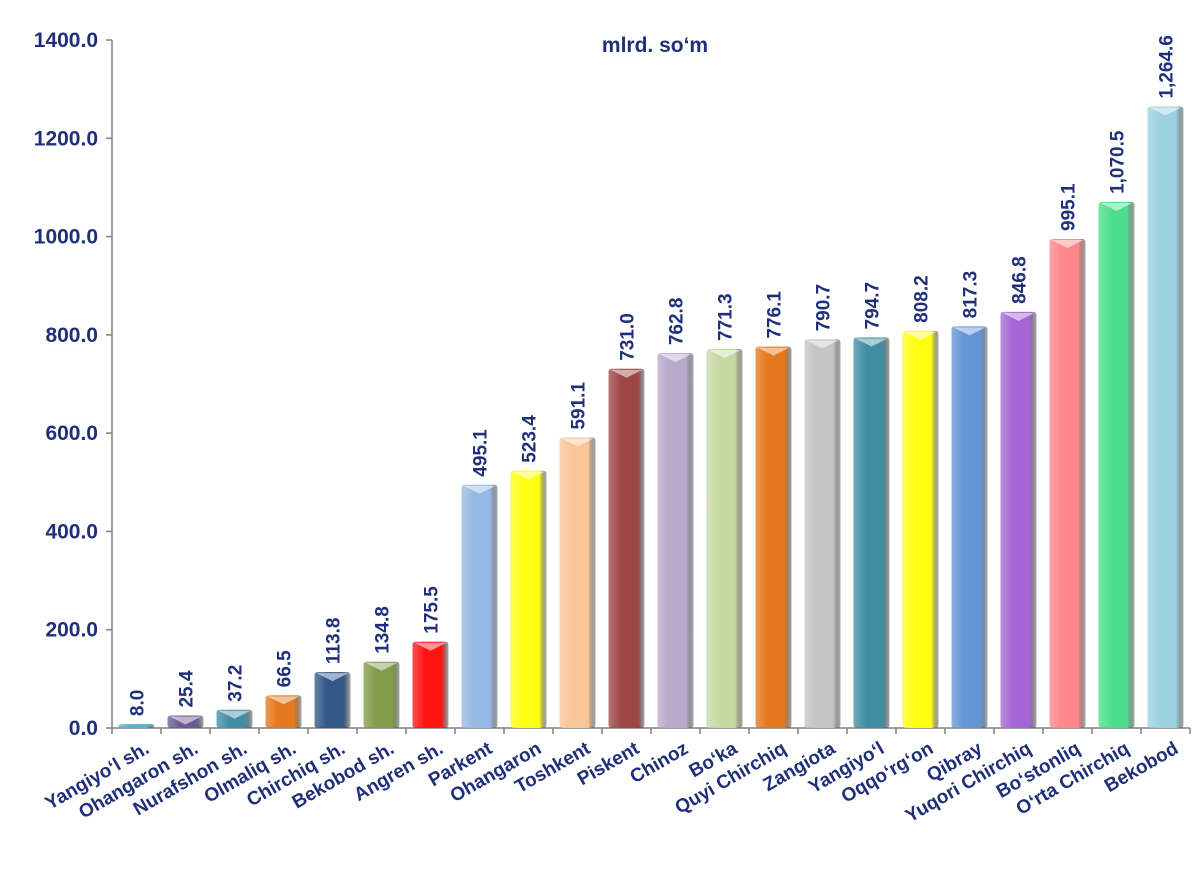 The image size is (1194, 895). What do you see at coordinates (530, 439) in the screenshot?
I see `data-label: 523.4` at bounding box center [530, 439].